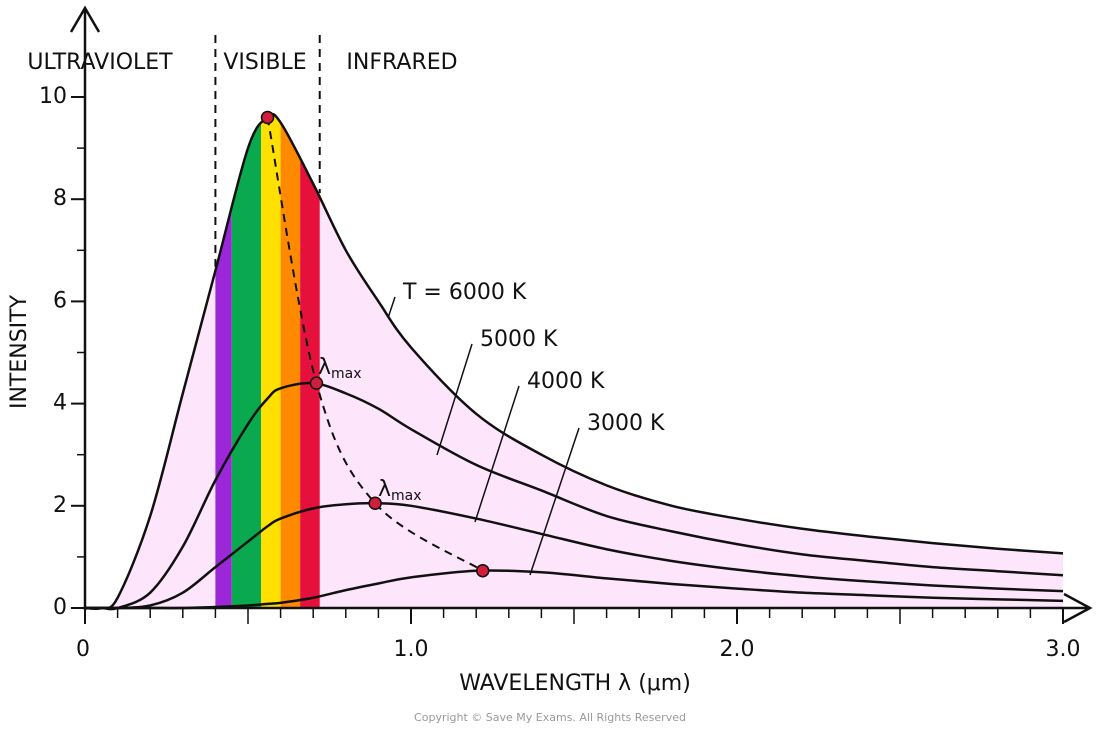  I want to click on x-tick-label: 1.0, so click(411, 649).